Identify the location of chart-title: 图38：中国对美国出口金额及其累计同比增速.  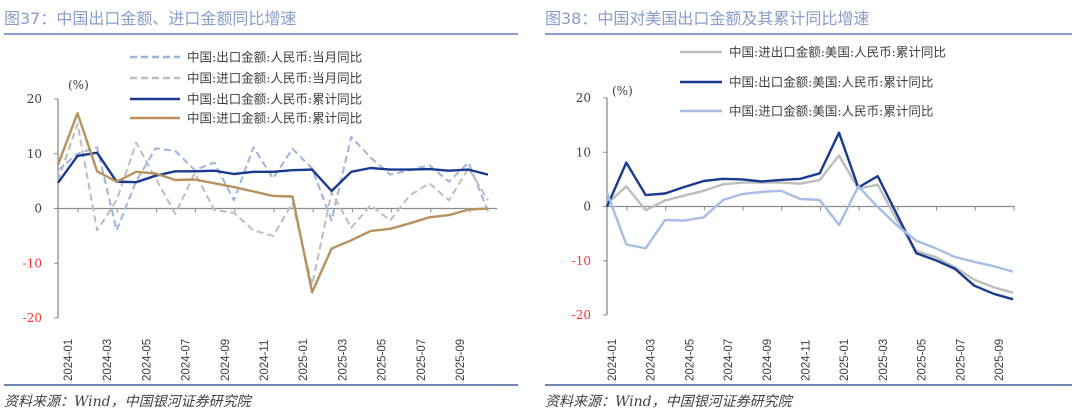
(707, 18).